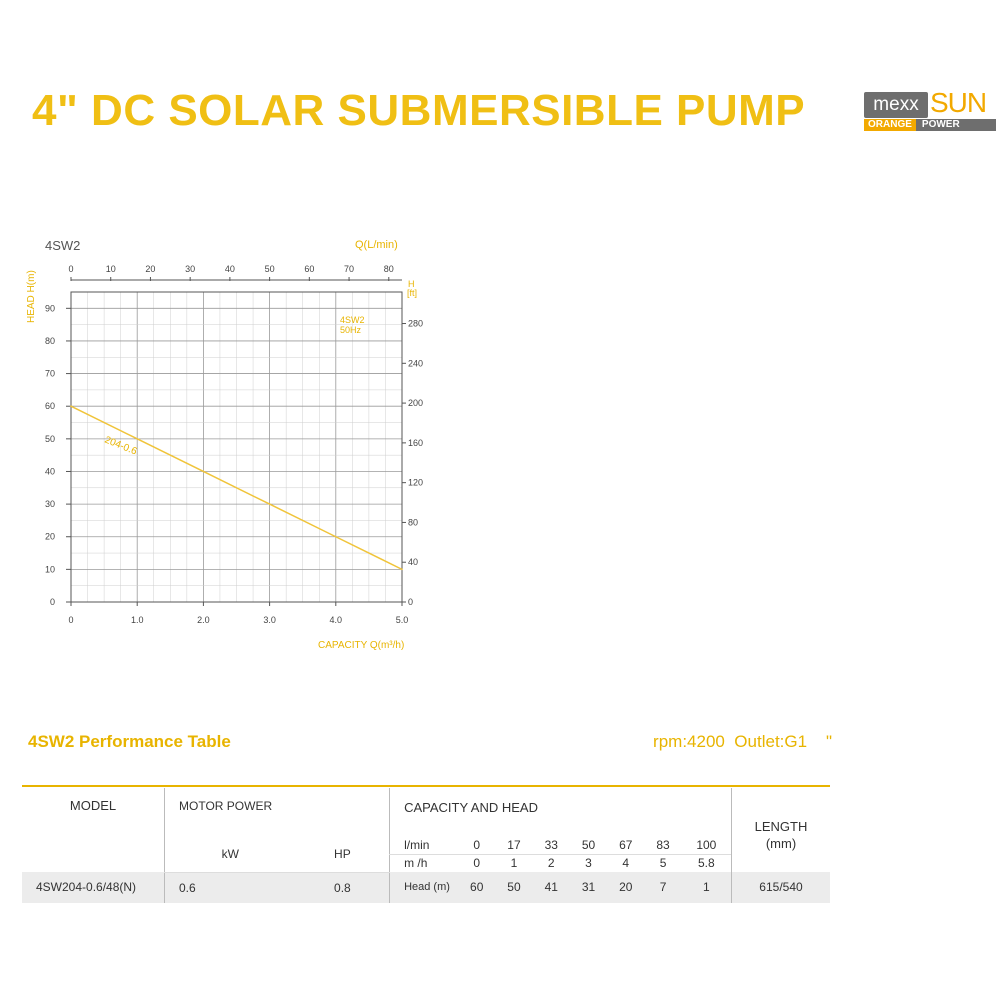 This screenshot has width=1000, height=1000. What do you see at coordinates (780, 887) in the screenshot?
I see `row-length: 615/540` at bounding box center [780, 887].